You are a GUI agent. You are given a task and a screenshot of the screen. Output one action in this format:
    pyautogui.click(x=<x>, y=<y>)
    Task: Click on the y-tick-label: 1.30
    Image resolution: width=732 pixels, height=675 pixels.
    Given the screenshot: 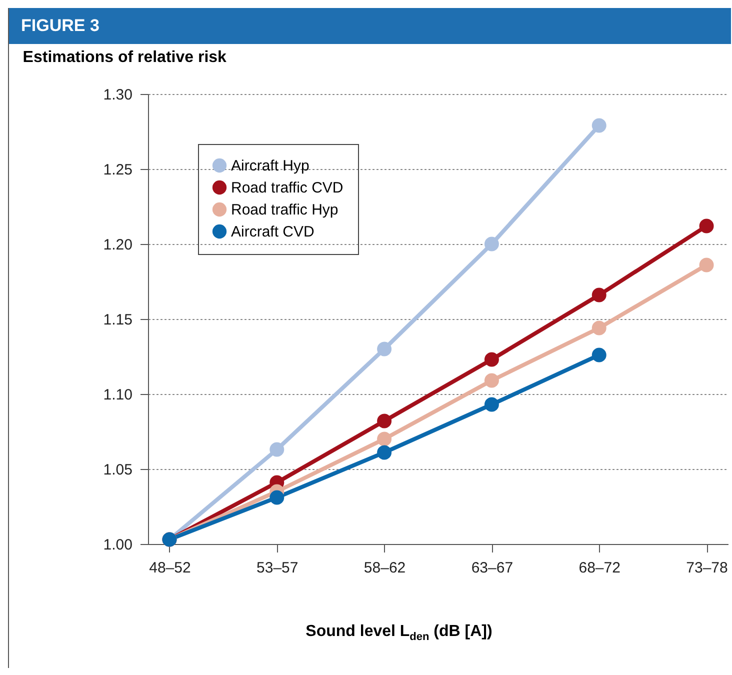 What is the action you would take?
    pyautogui.click(x=117, y=95)
    